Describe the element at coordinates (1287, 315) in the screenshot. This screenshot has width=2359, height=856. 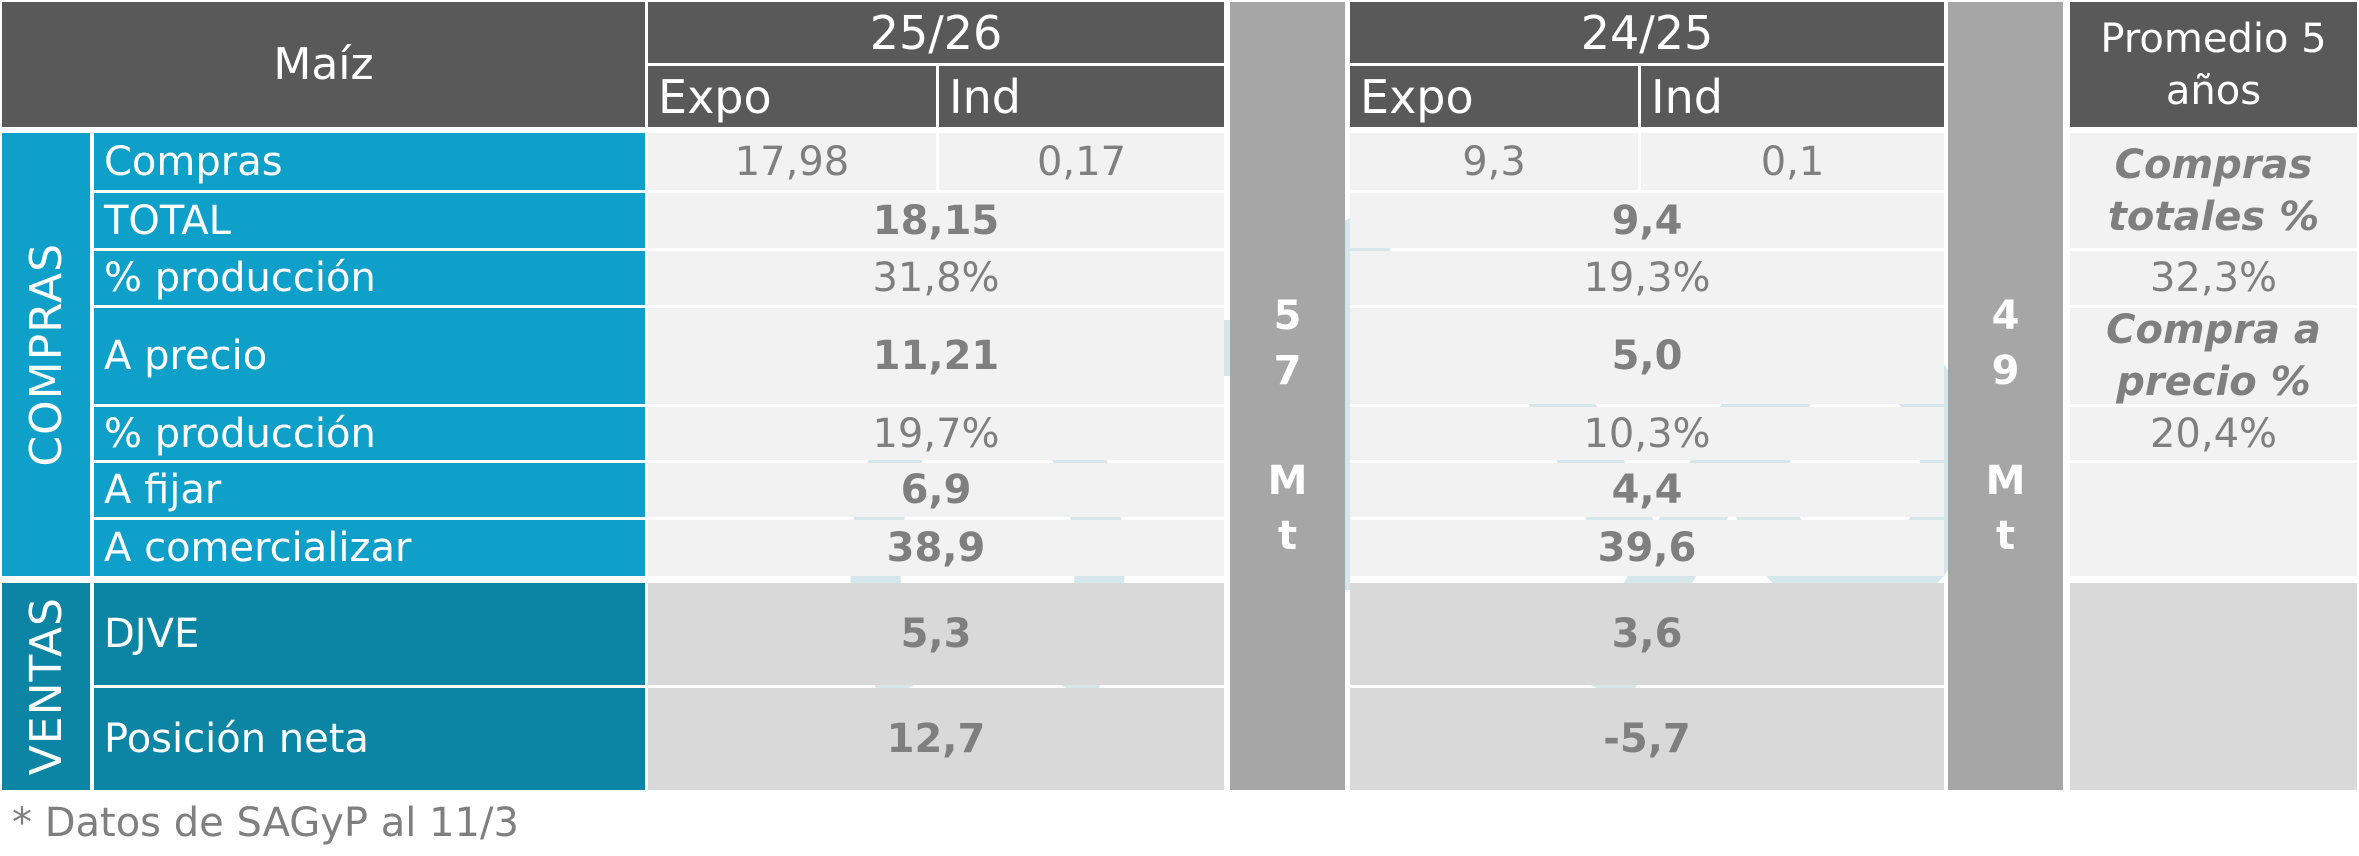
I see `mt-char: 5` at that location.